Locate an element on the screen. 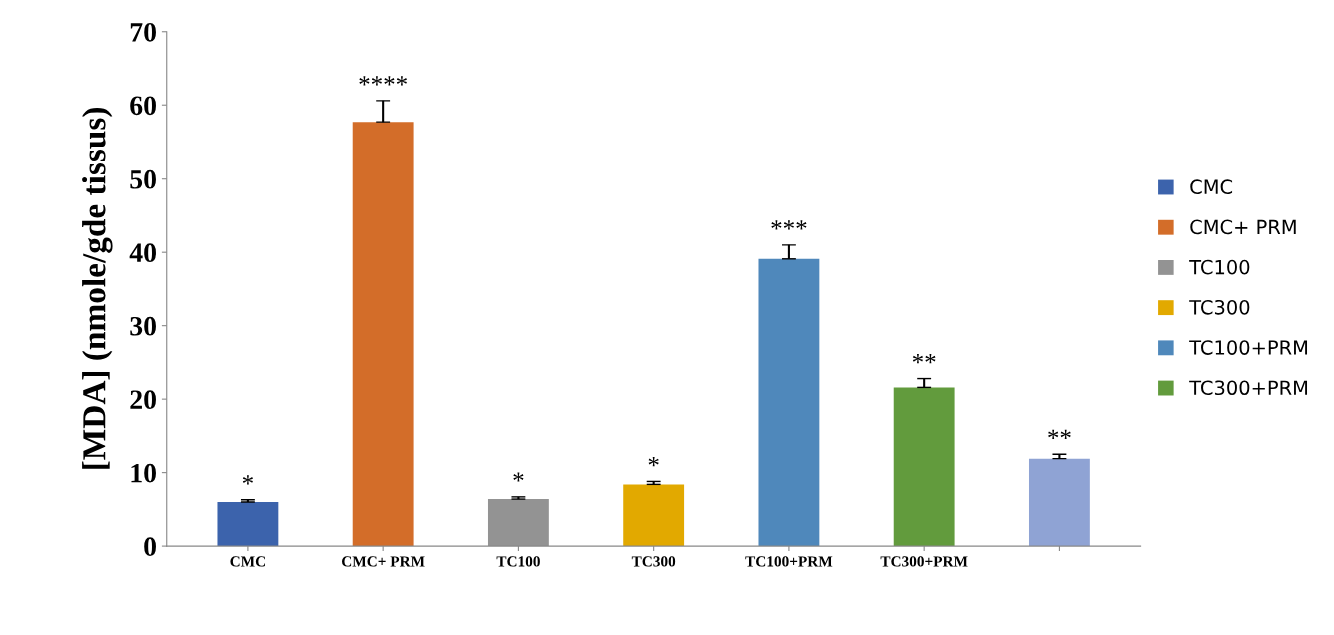 The image size is (1334, 635). x-tick-label: TC100+PRM is located at coordinates (789, 561).